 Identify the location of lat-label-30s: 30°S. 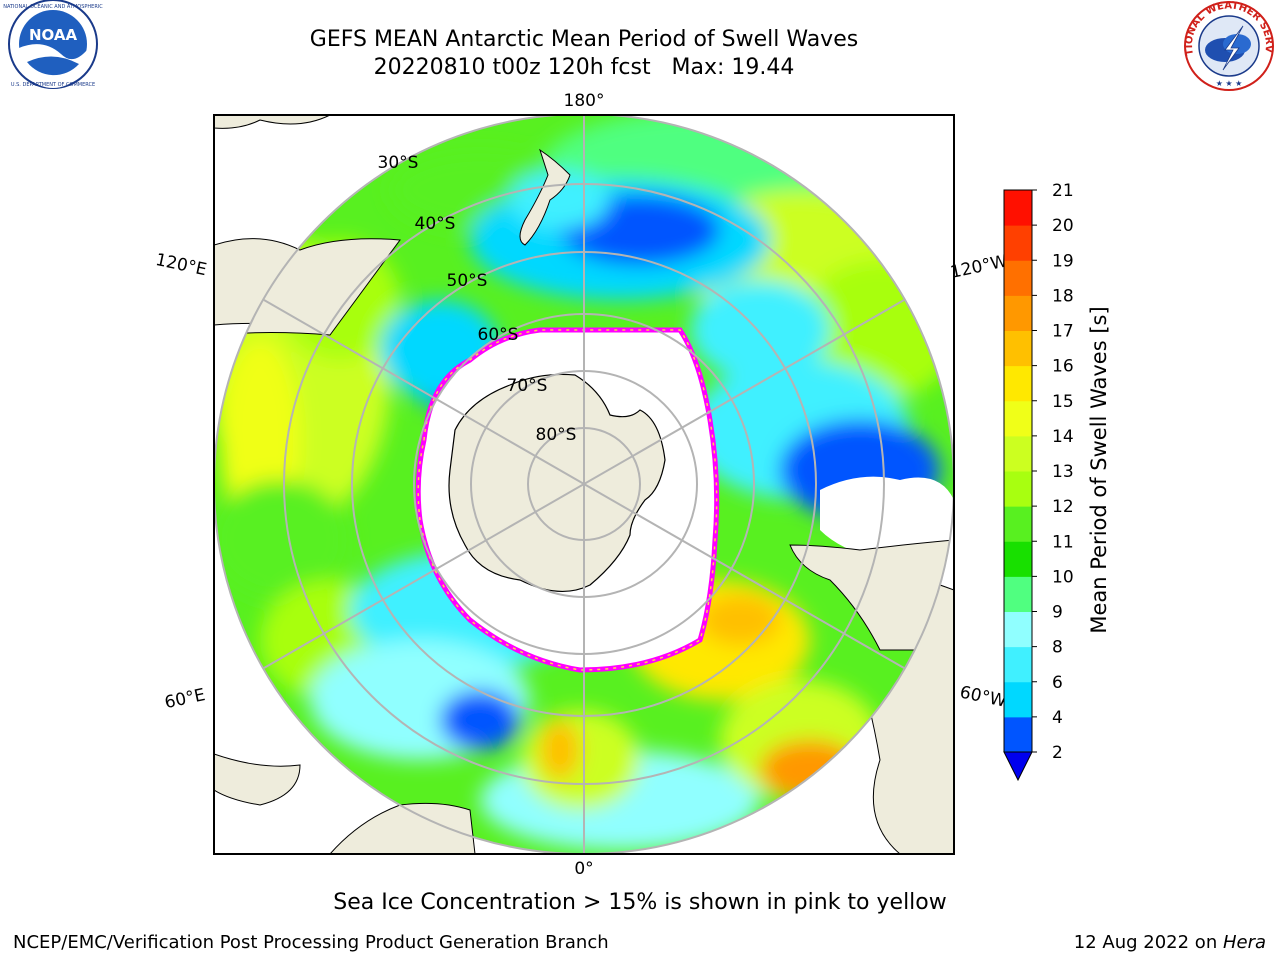
(398, 163).